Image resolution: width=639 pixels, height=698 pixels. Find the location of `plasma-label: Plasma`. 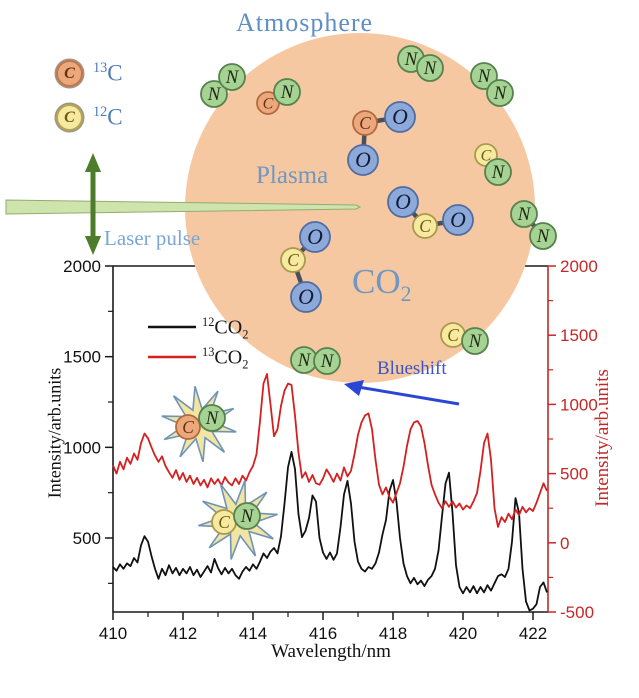

plasma-label: Plasma is located at coordinates (292, 175).